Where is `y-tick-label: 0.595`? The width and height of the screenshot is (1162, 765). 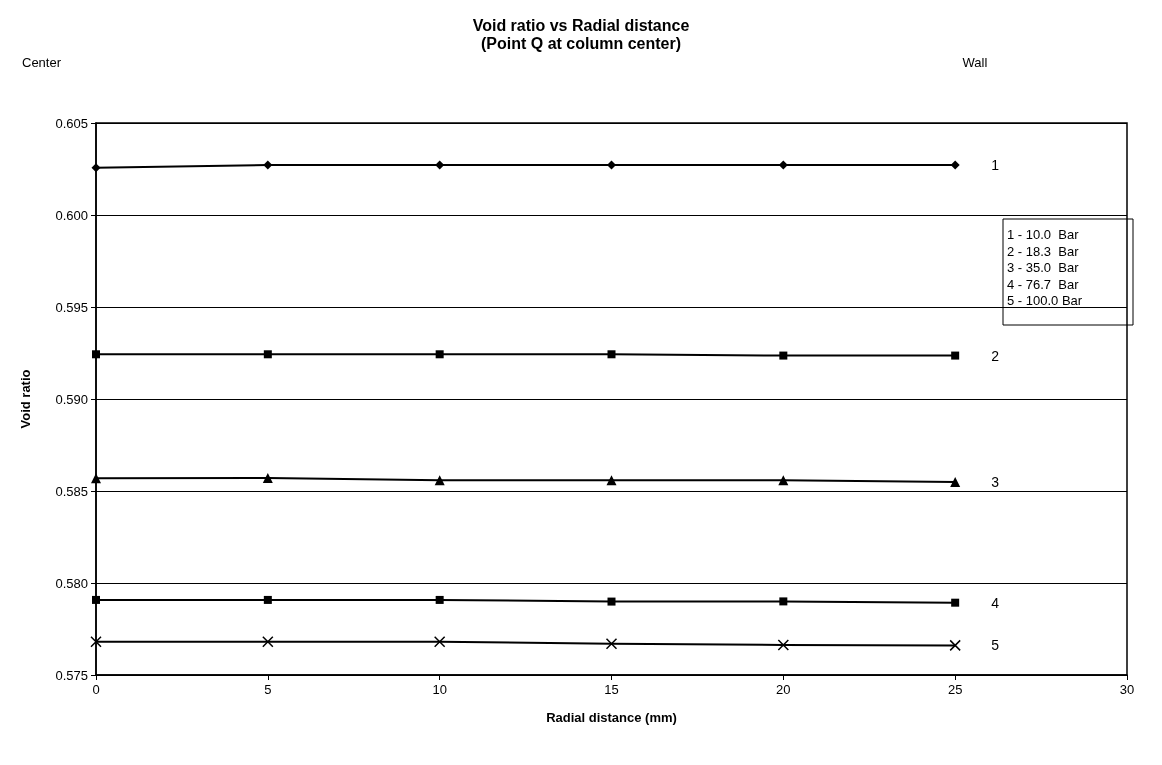
y-tick-label: 0.595 is located at coordinates (71, 307).